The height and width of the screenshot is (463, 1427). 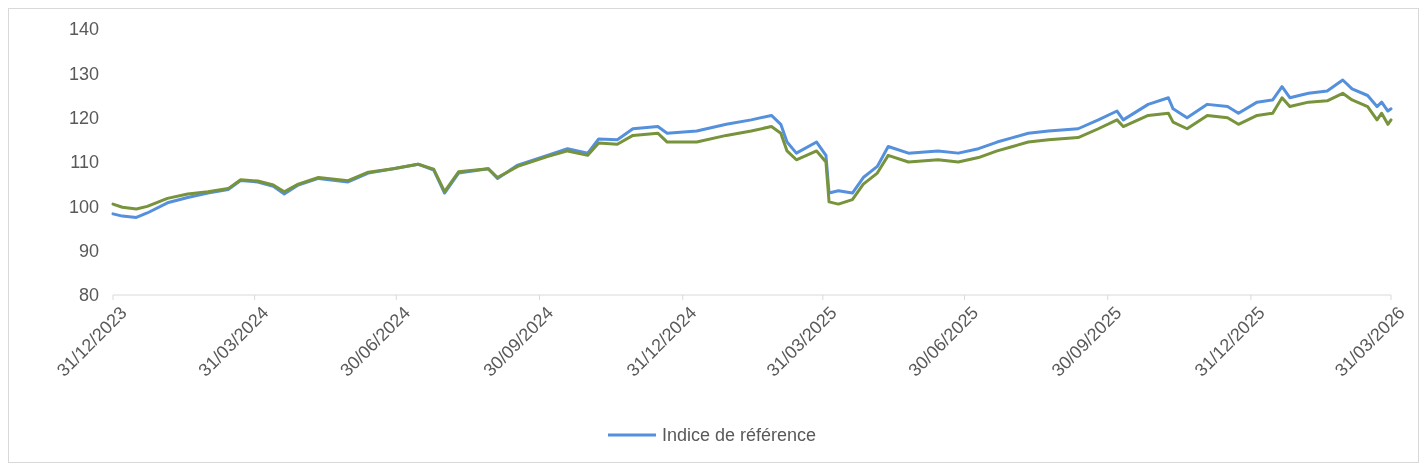 I want to click on y-tick-label: 100, so click(x=83, y=206).